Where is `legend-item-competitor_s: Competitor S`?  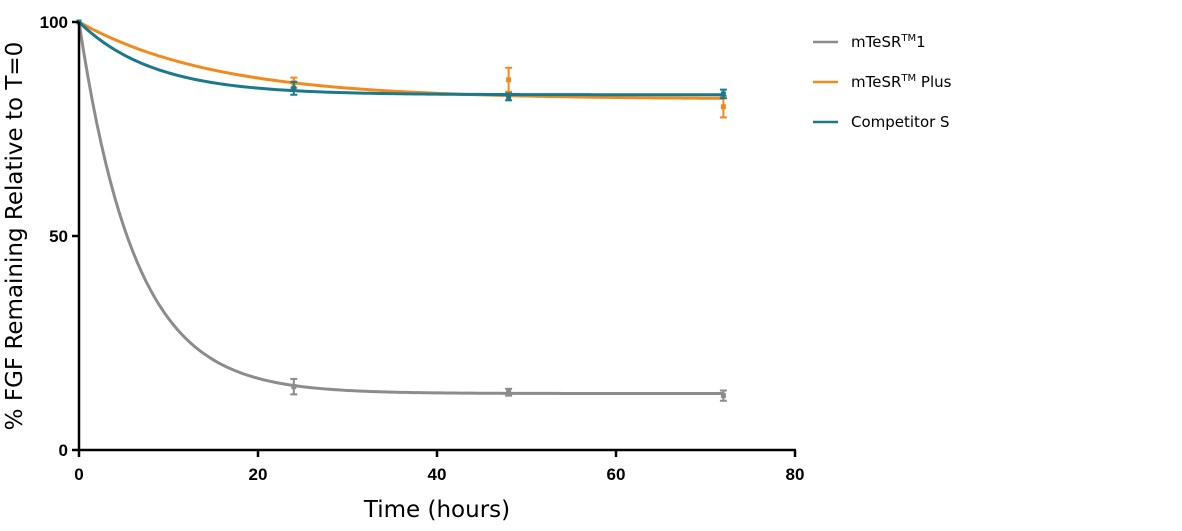 legend-item-competitor_s: Competitor S is located at coordinates (881, 122).